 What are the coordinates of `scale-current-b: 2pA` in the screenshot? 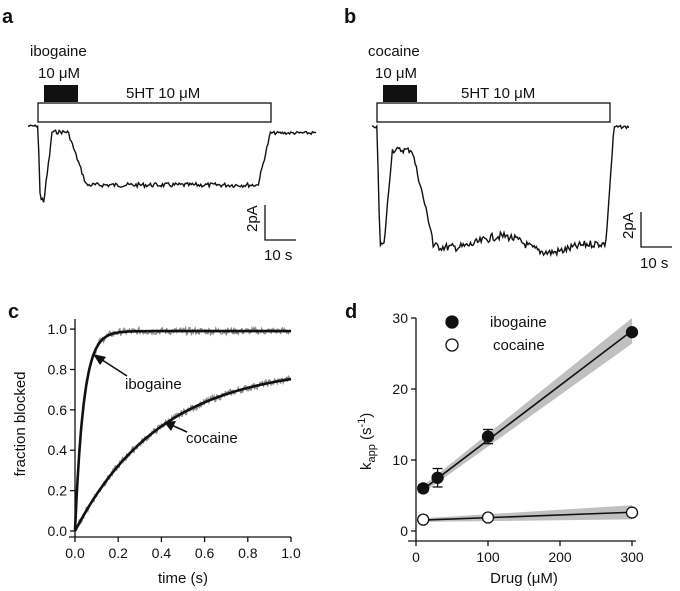 It's located at (628, 225).